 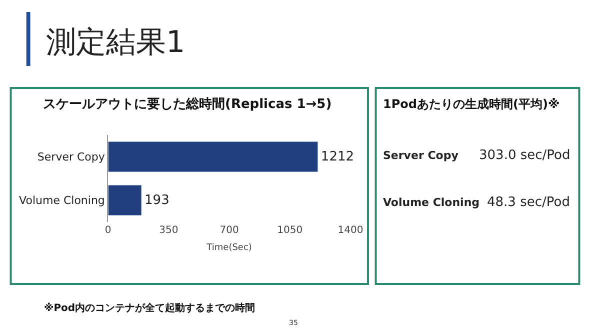 I want to click on category-label: Server Copy, so click(x=420, y=155).